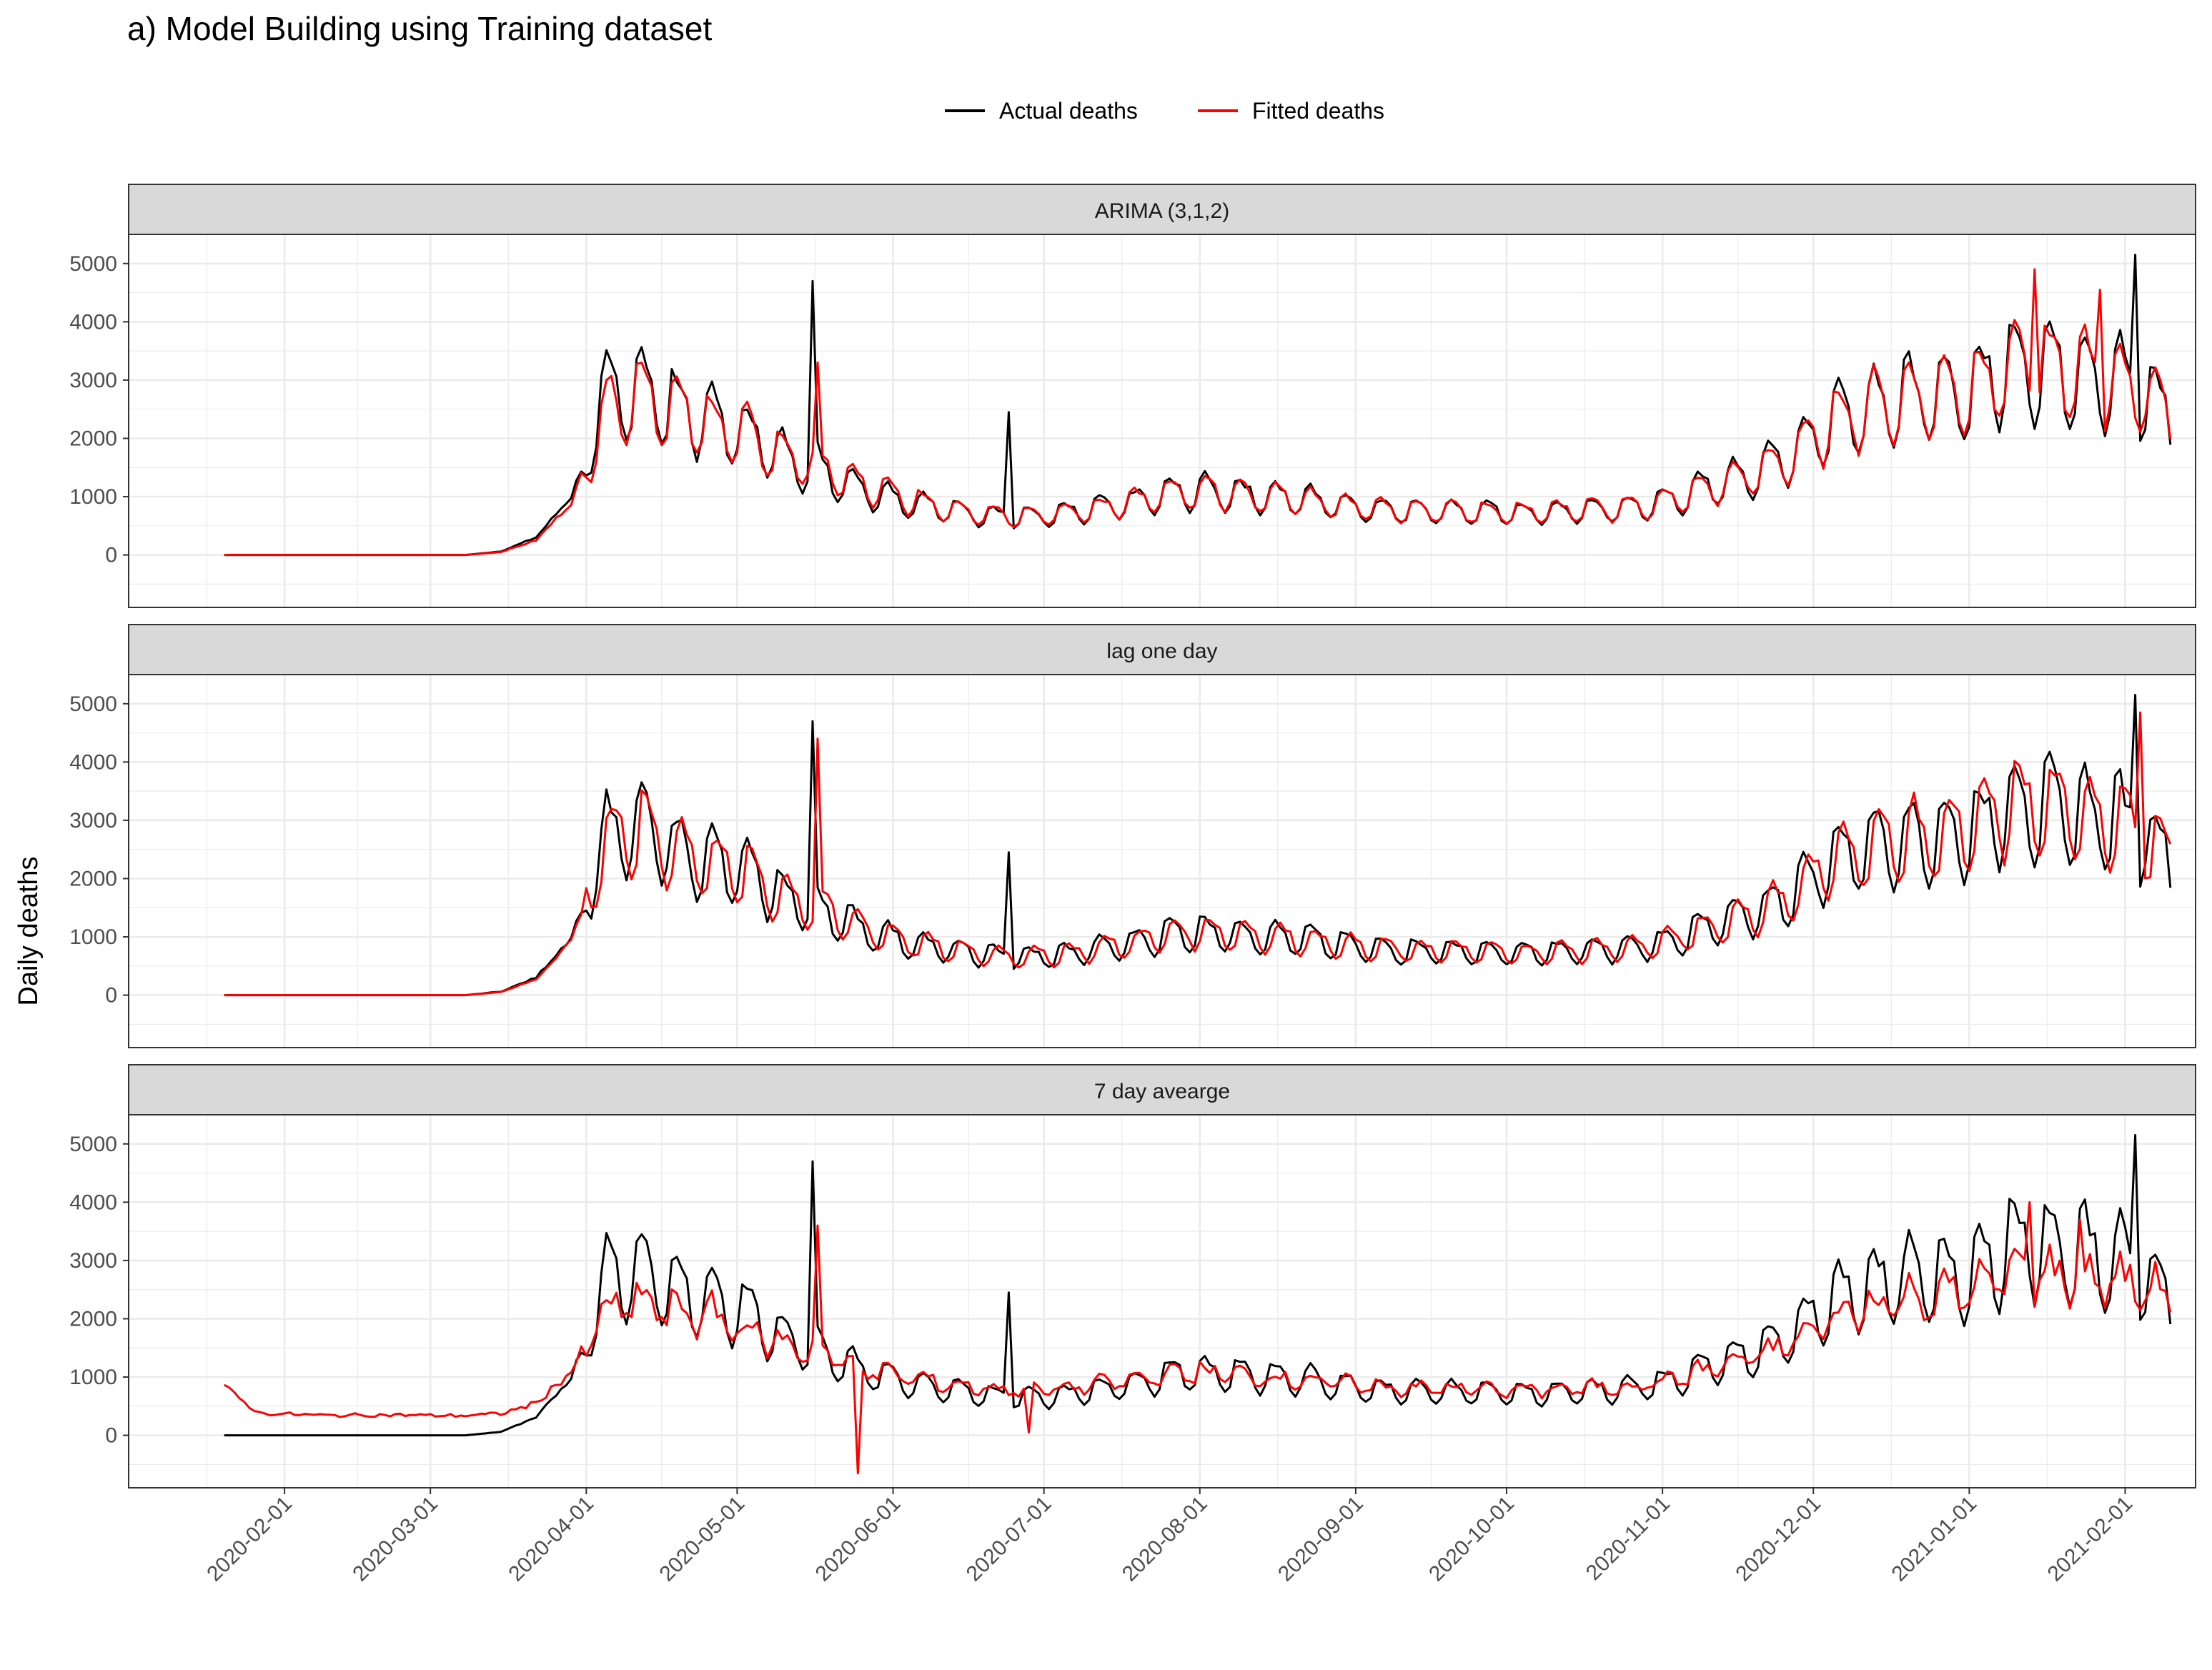  Describe the element at coordinates (29, 930) in the screenshot. I see `y-axis-label: Daily deaths` at that location.